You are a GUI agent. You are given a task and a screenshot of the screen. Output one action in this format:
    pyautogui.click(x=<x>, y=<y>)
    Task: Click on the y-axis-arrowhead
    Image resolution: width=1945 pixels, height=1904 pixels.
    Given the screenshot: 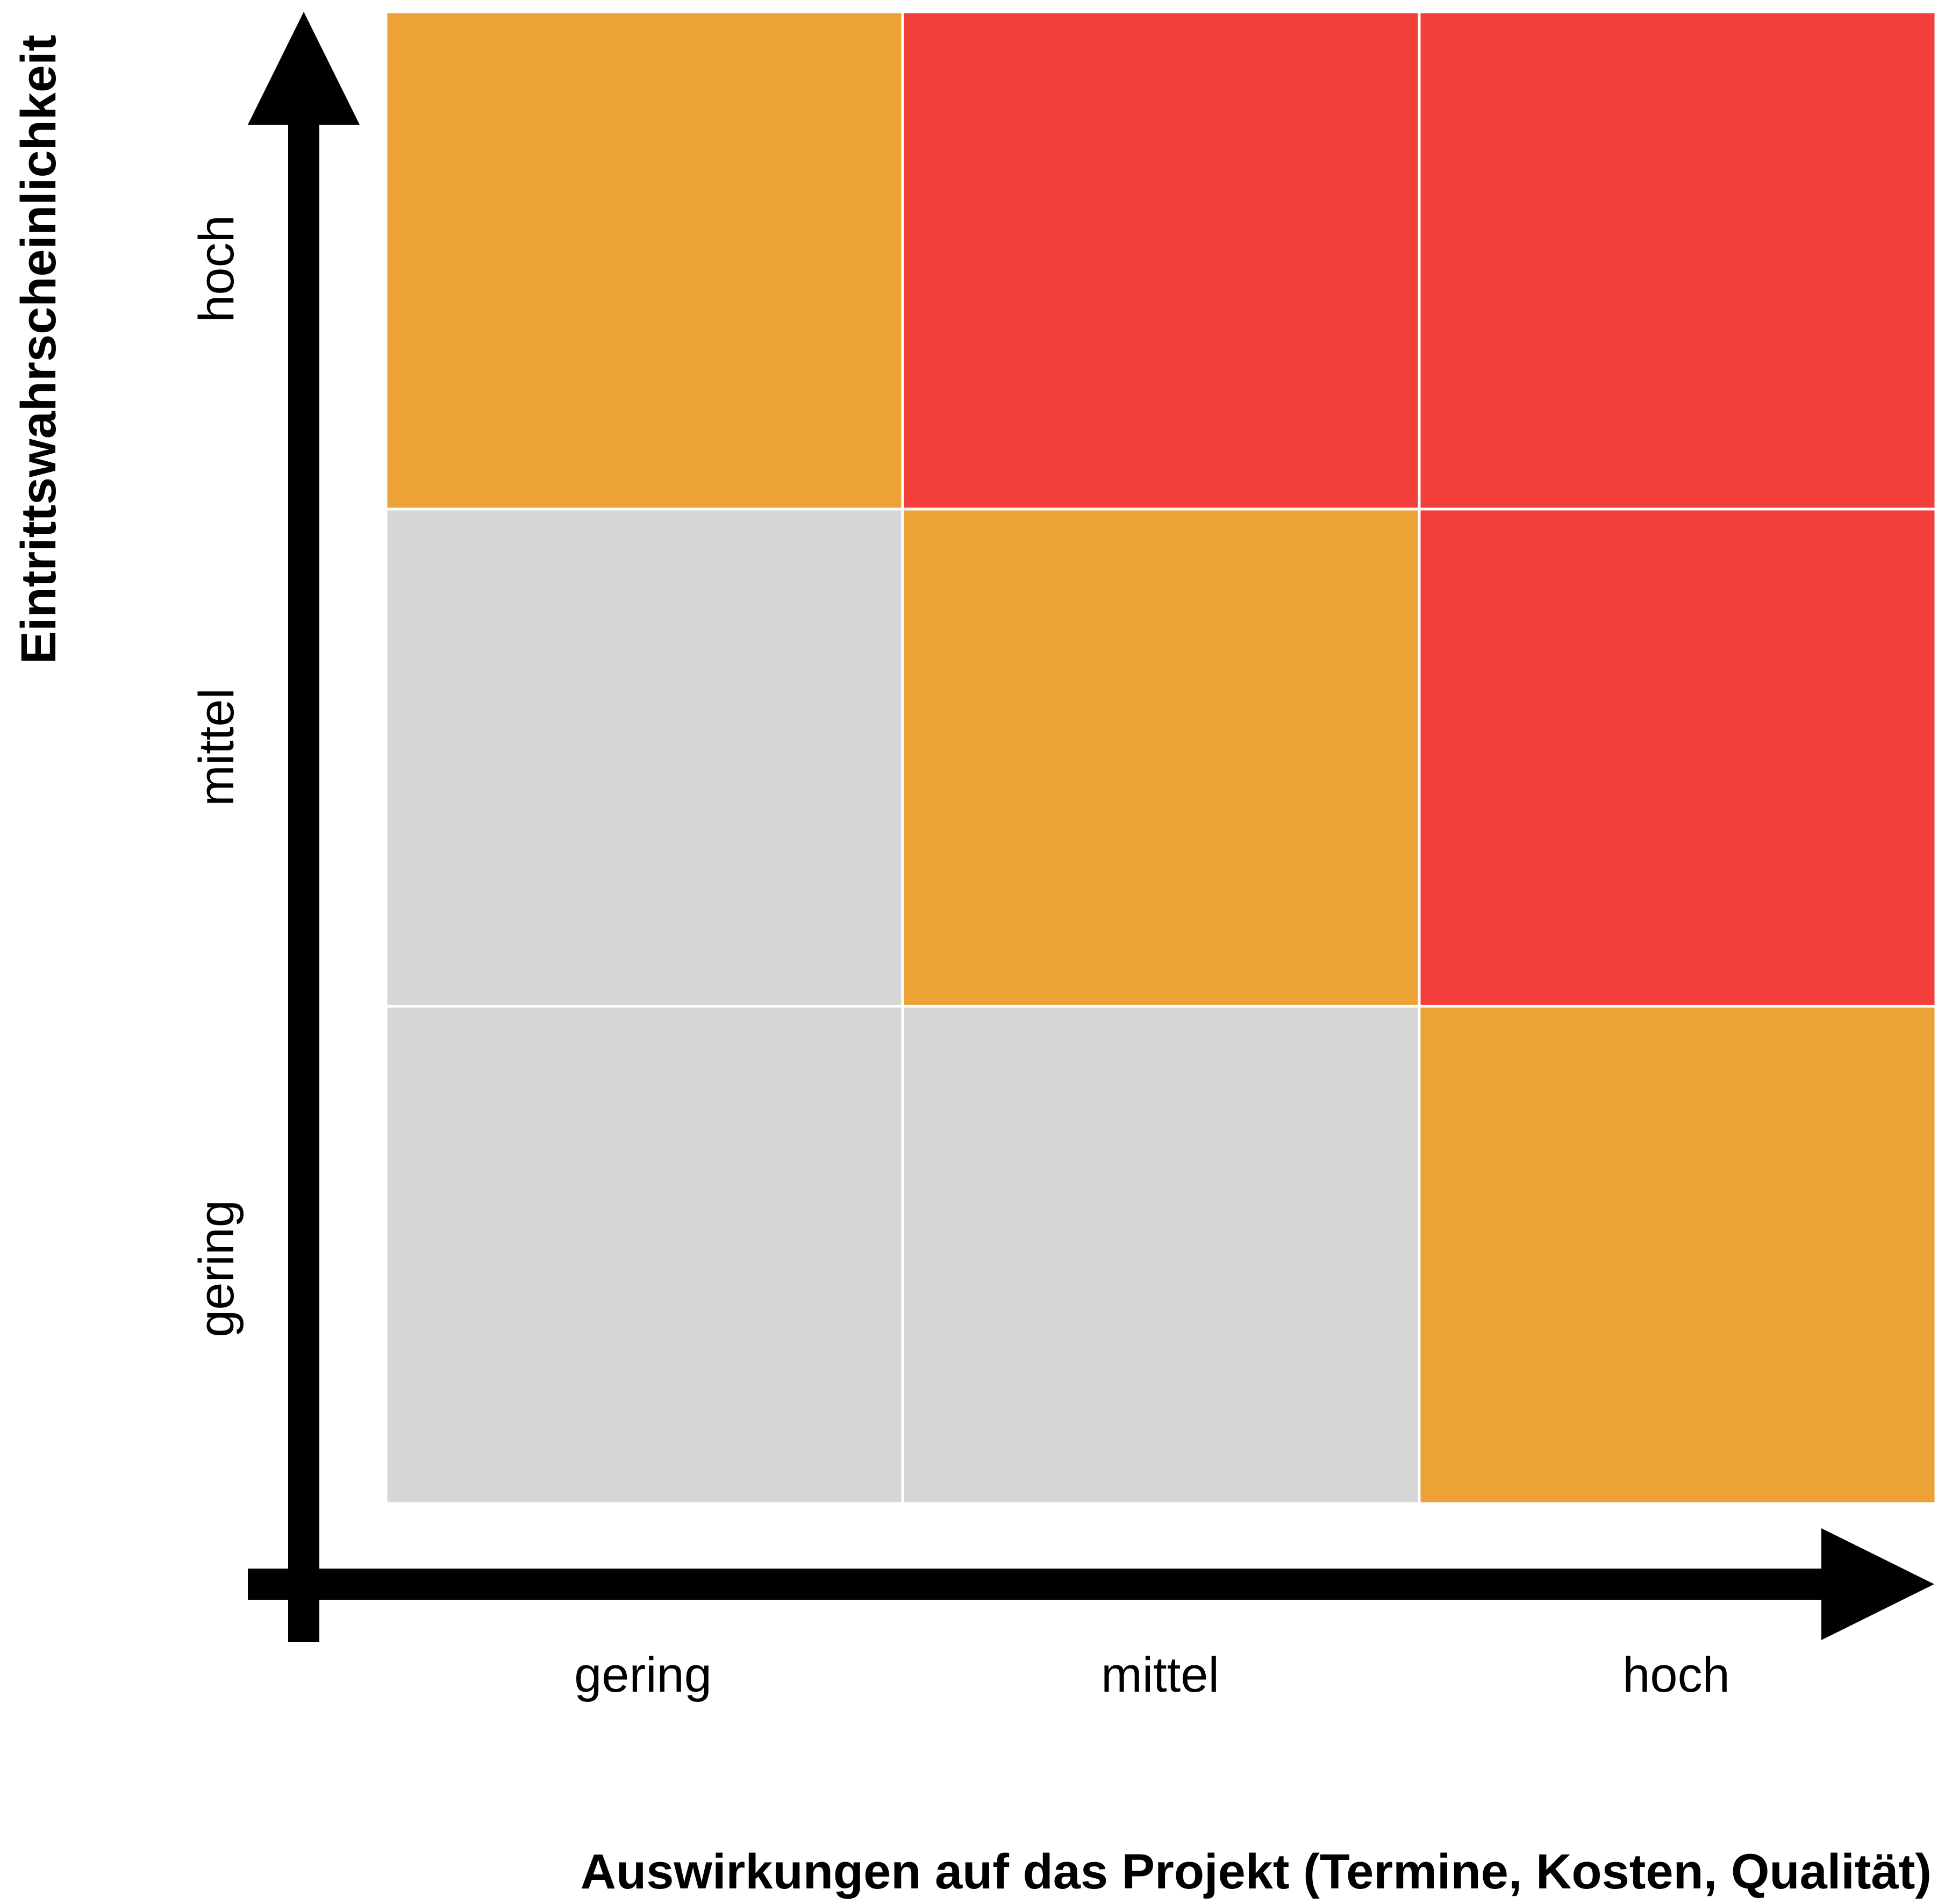 What is the action you would take?
    pyautogui.click(x=304, y=68)
    